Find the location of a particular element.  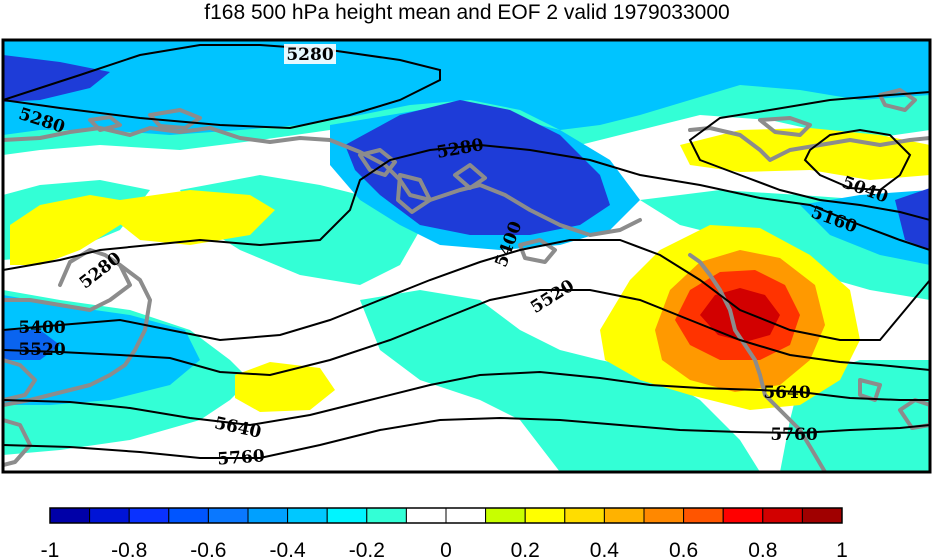

field-blue-east is located at coordinates (912, 219).